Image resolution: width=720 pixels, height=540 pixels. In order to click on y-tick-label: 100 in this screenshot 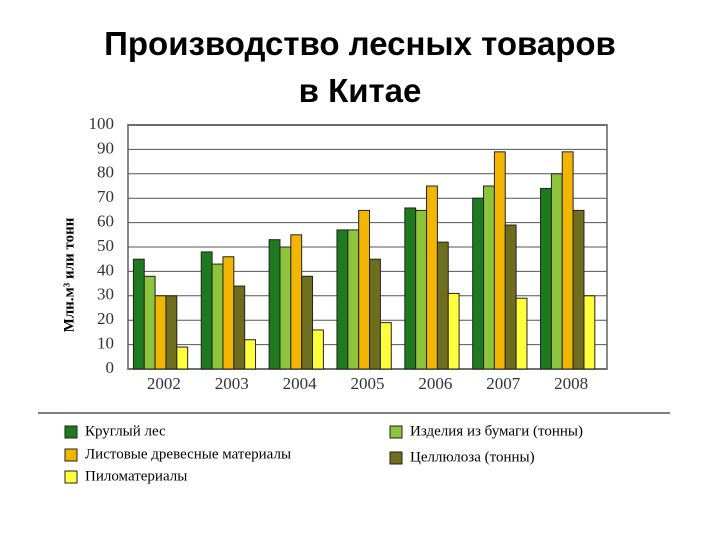, I will do `click(102, 123)`.